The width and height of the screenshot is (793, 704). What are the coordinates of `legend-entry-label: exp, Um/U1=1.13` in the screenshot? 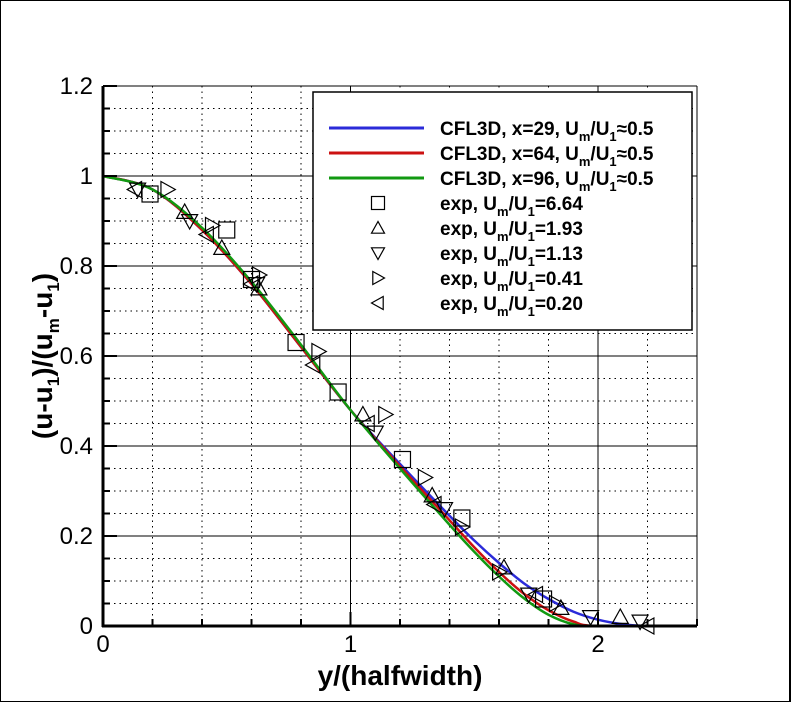 It's located at (511, 256).